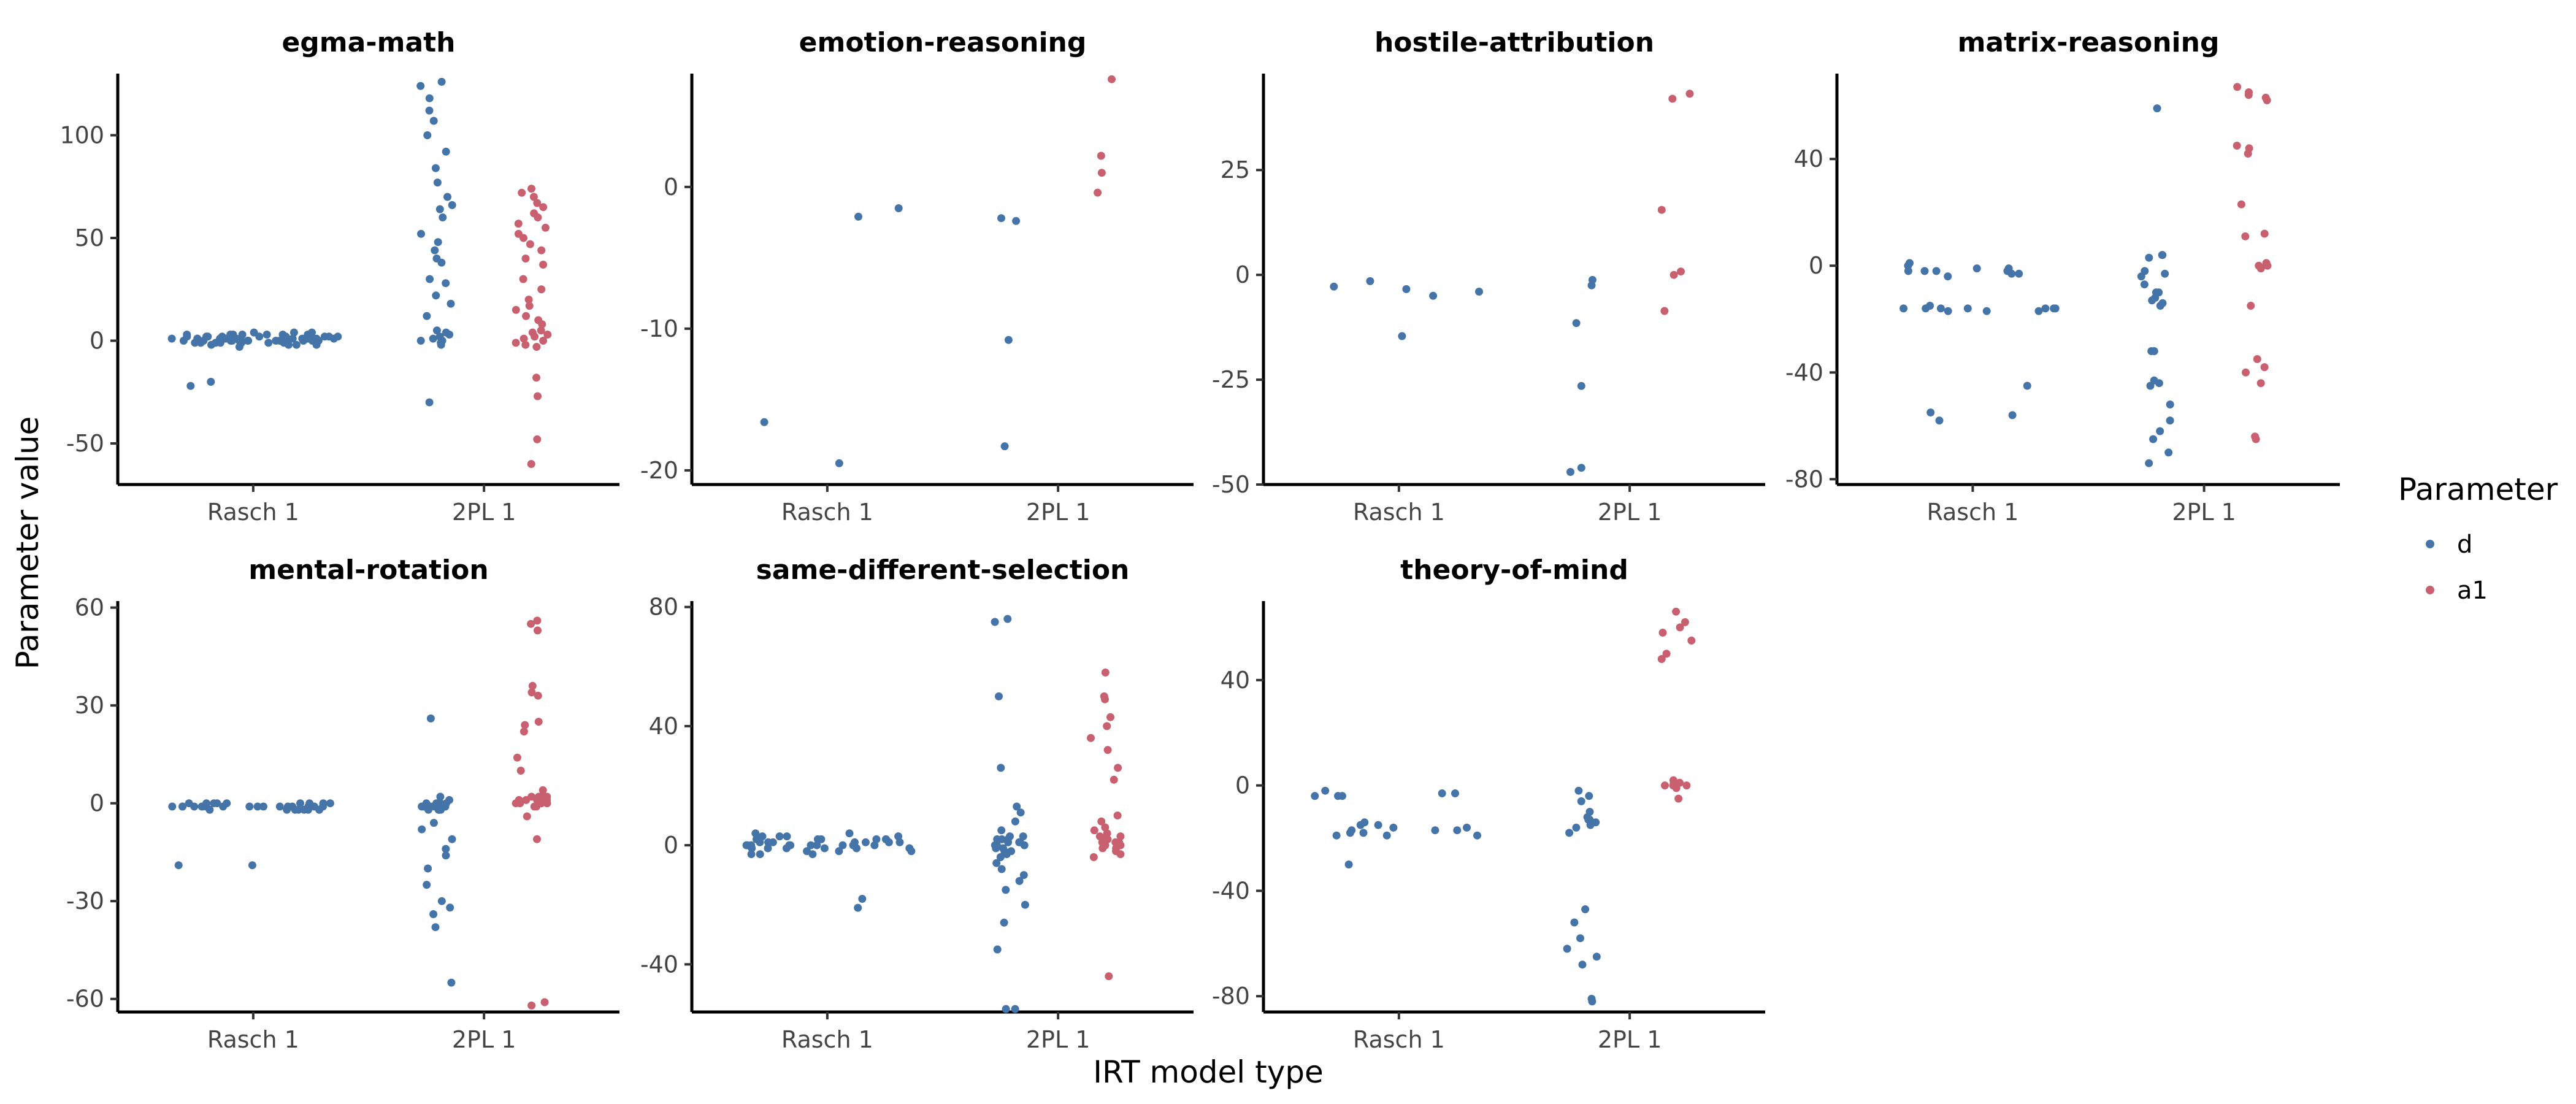 This screenshot has width=2576, height=1104. Describe the element at coordinates (81, 135) in the screenshot. I see `y-tick-label: 100` at that location.